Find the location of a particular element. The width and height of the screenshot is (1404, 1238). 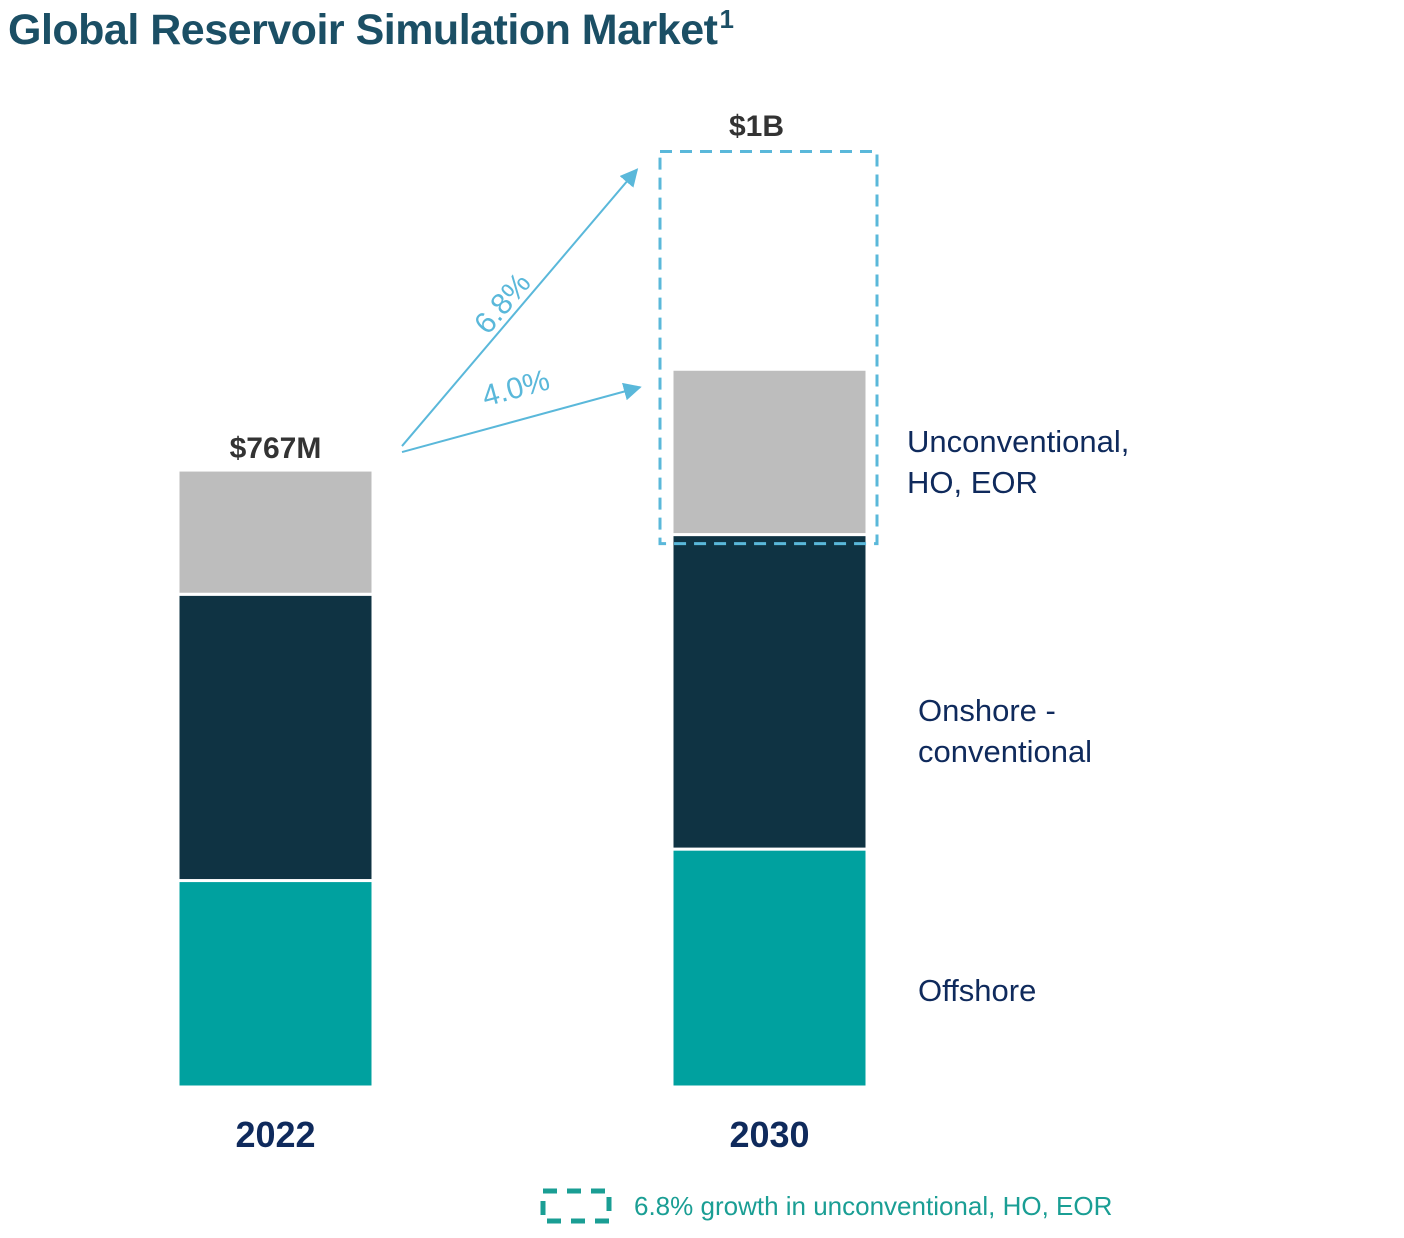

legend: 6.8% growth in unconventional, HO, EOR is located at coordinates (826, 1206).